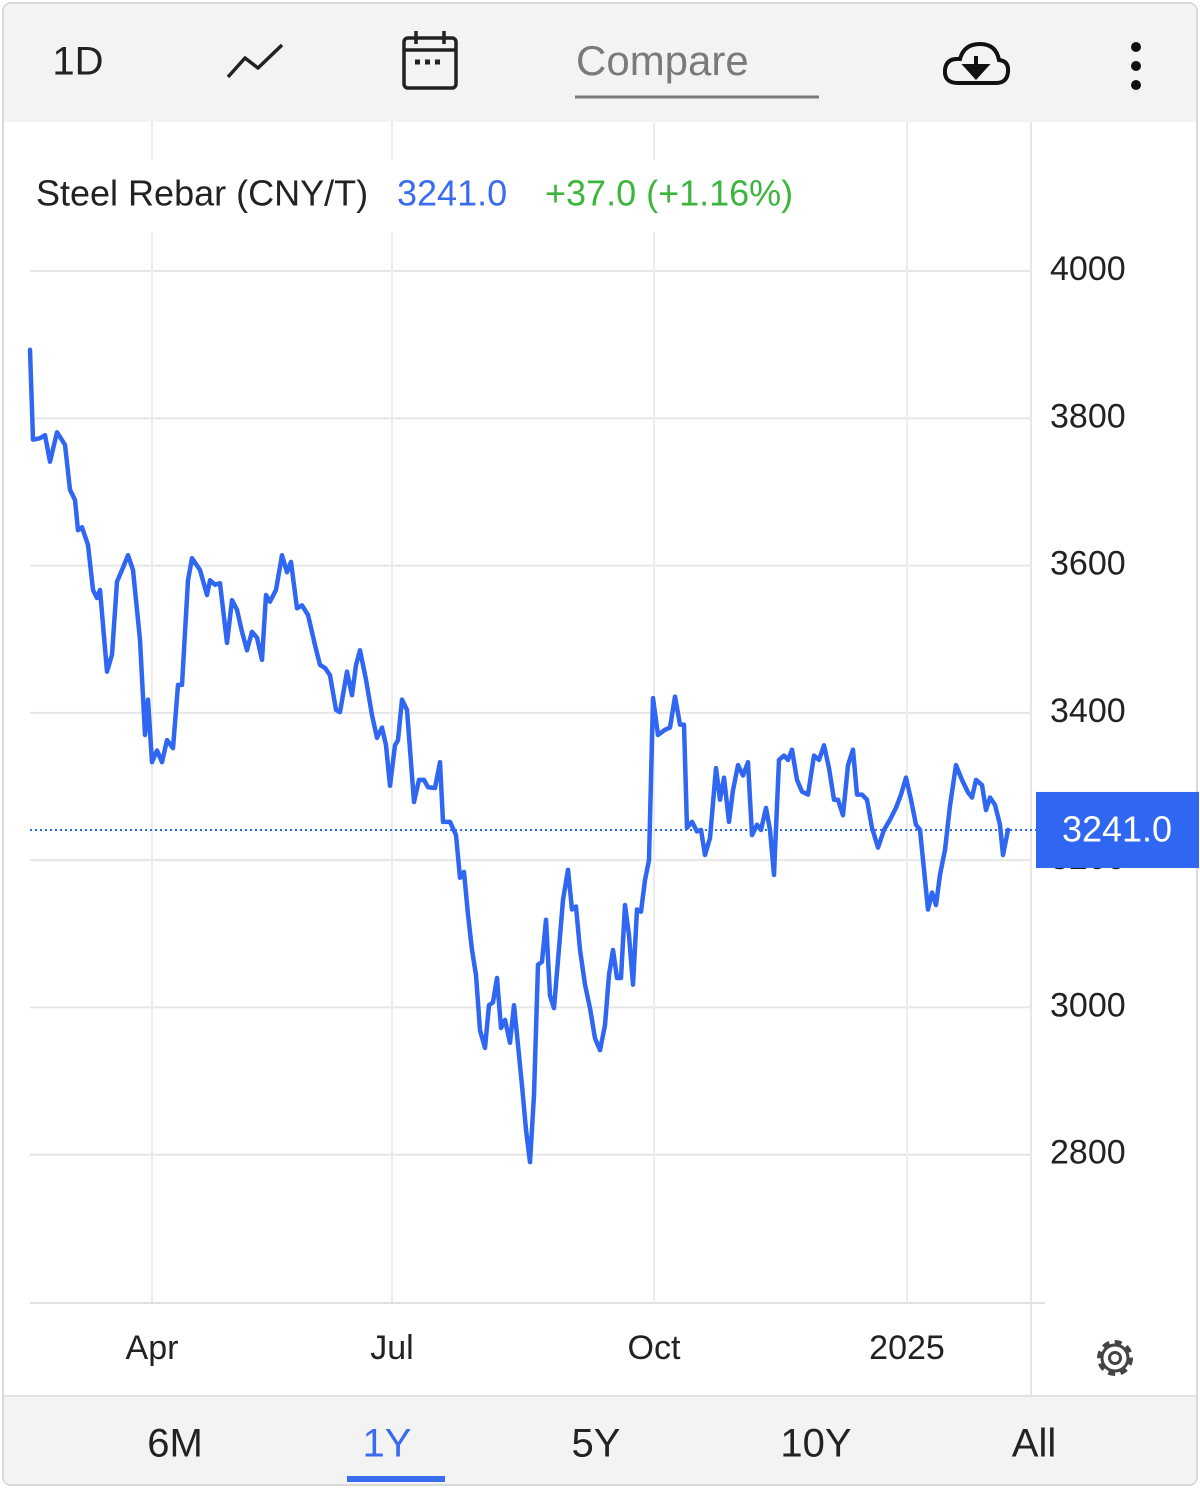 This screenshot has width=1200, height=1493. I want to click on range-label: 5Y, so click(596, 1444).